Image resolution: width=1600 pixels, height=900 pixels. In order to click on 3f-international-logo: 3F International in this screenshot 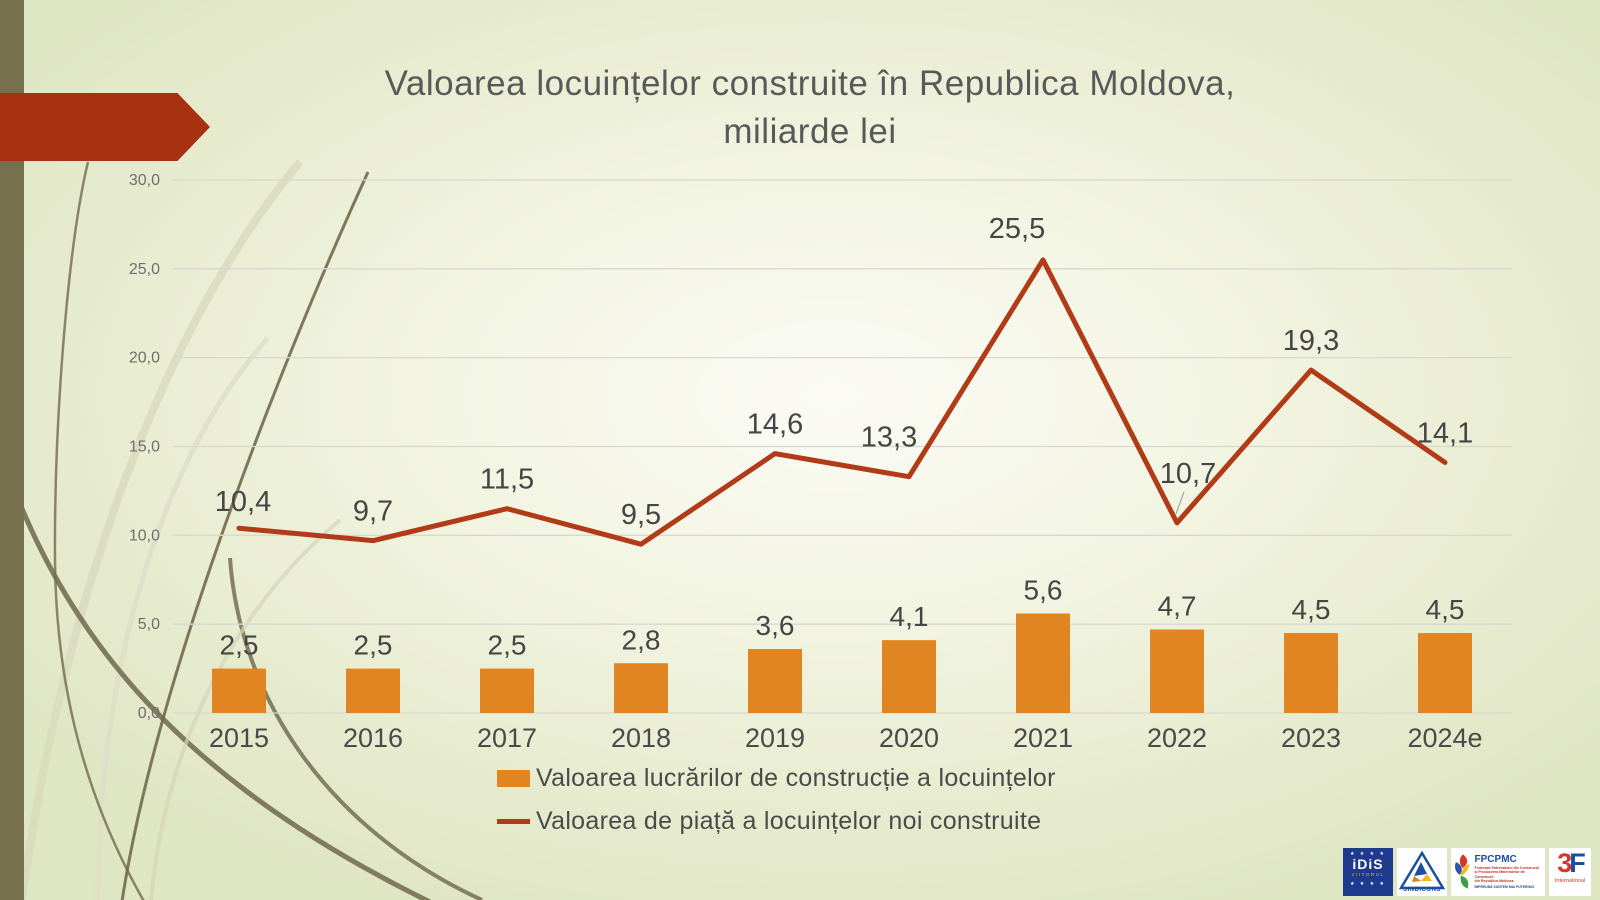, I will do `click(1570, 872)`.